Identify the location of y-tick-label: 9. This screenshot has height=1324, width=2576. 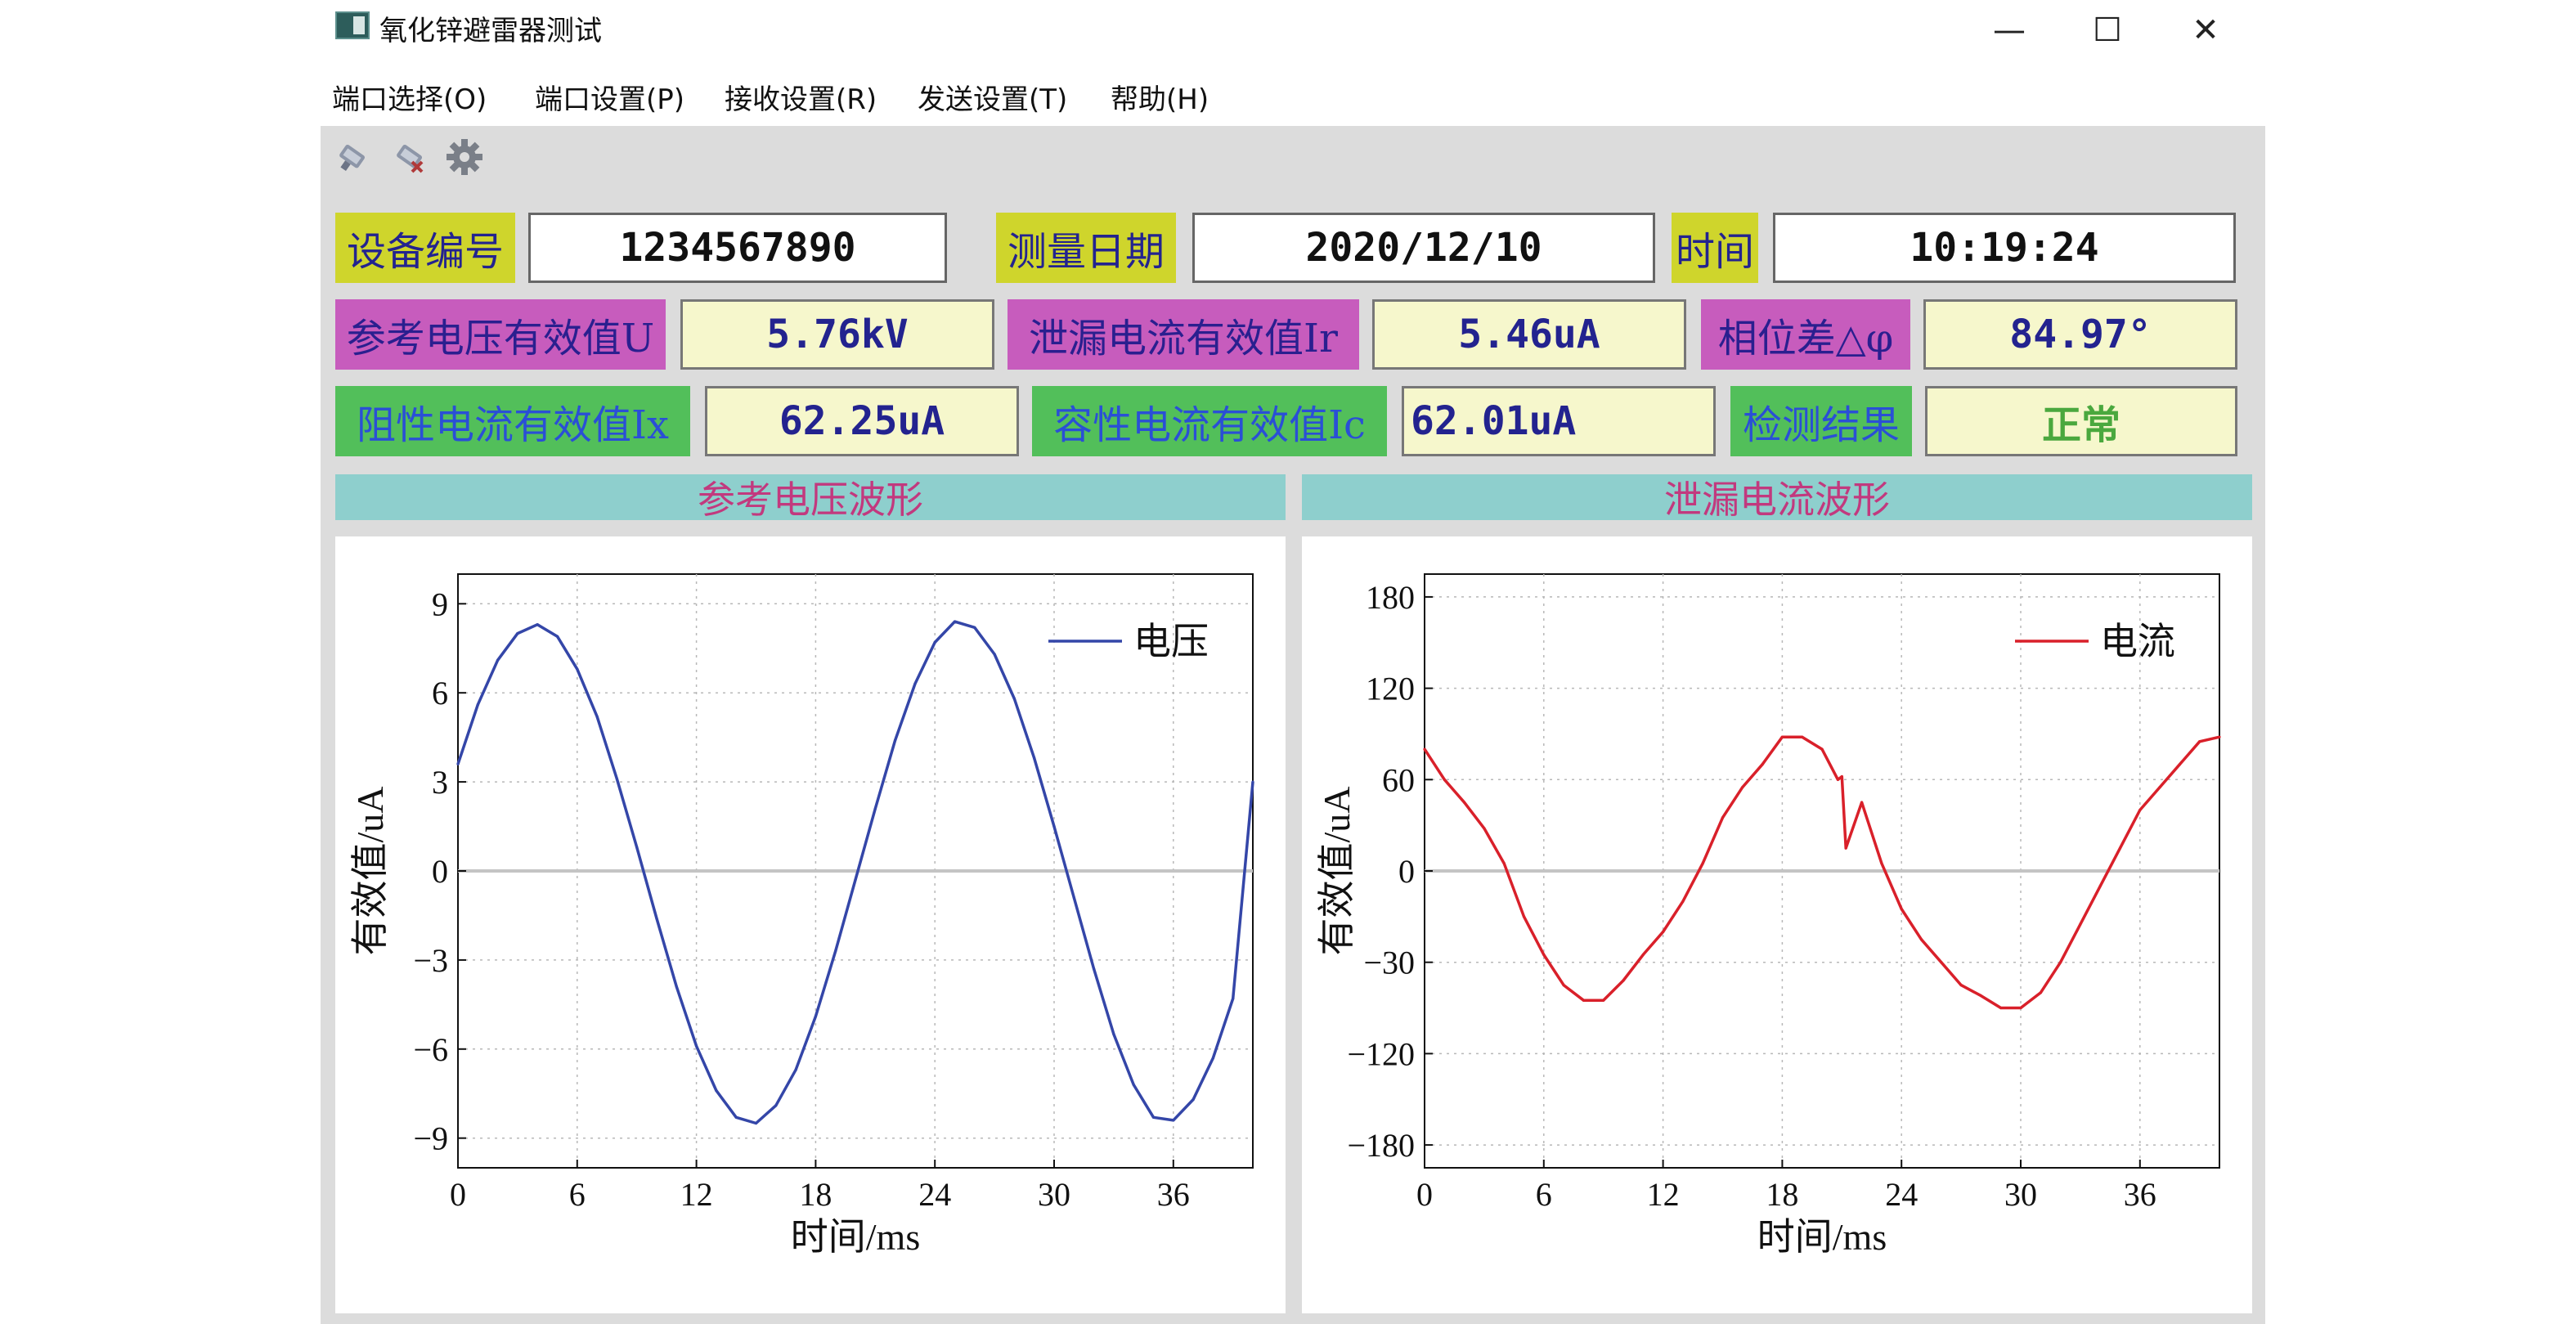
(440, 604).